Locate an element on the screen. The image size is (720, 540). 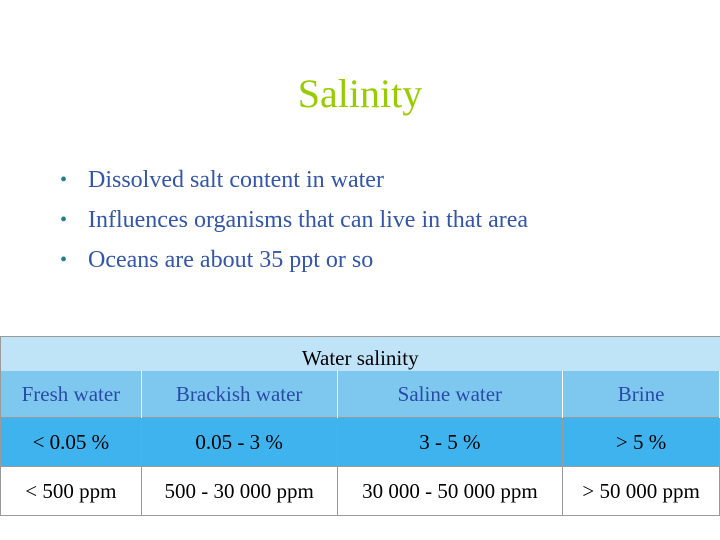
header-brackish-water: Brackish water is located at coordinates (239, 394).